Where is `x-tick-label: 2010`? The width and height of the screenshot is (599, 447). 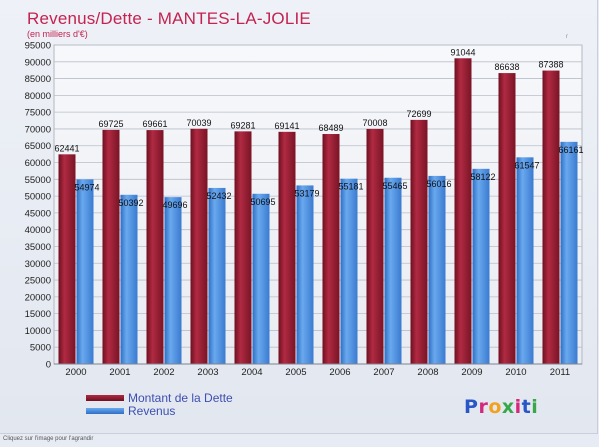 x-tick-label: 2010 is located at coordinates (515, 372).